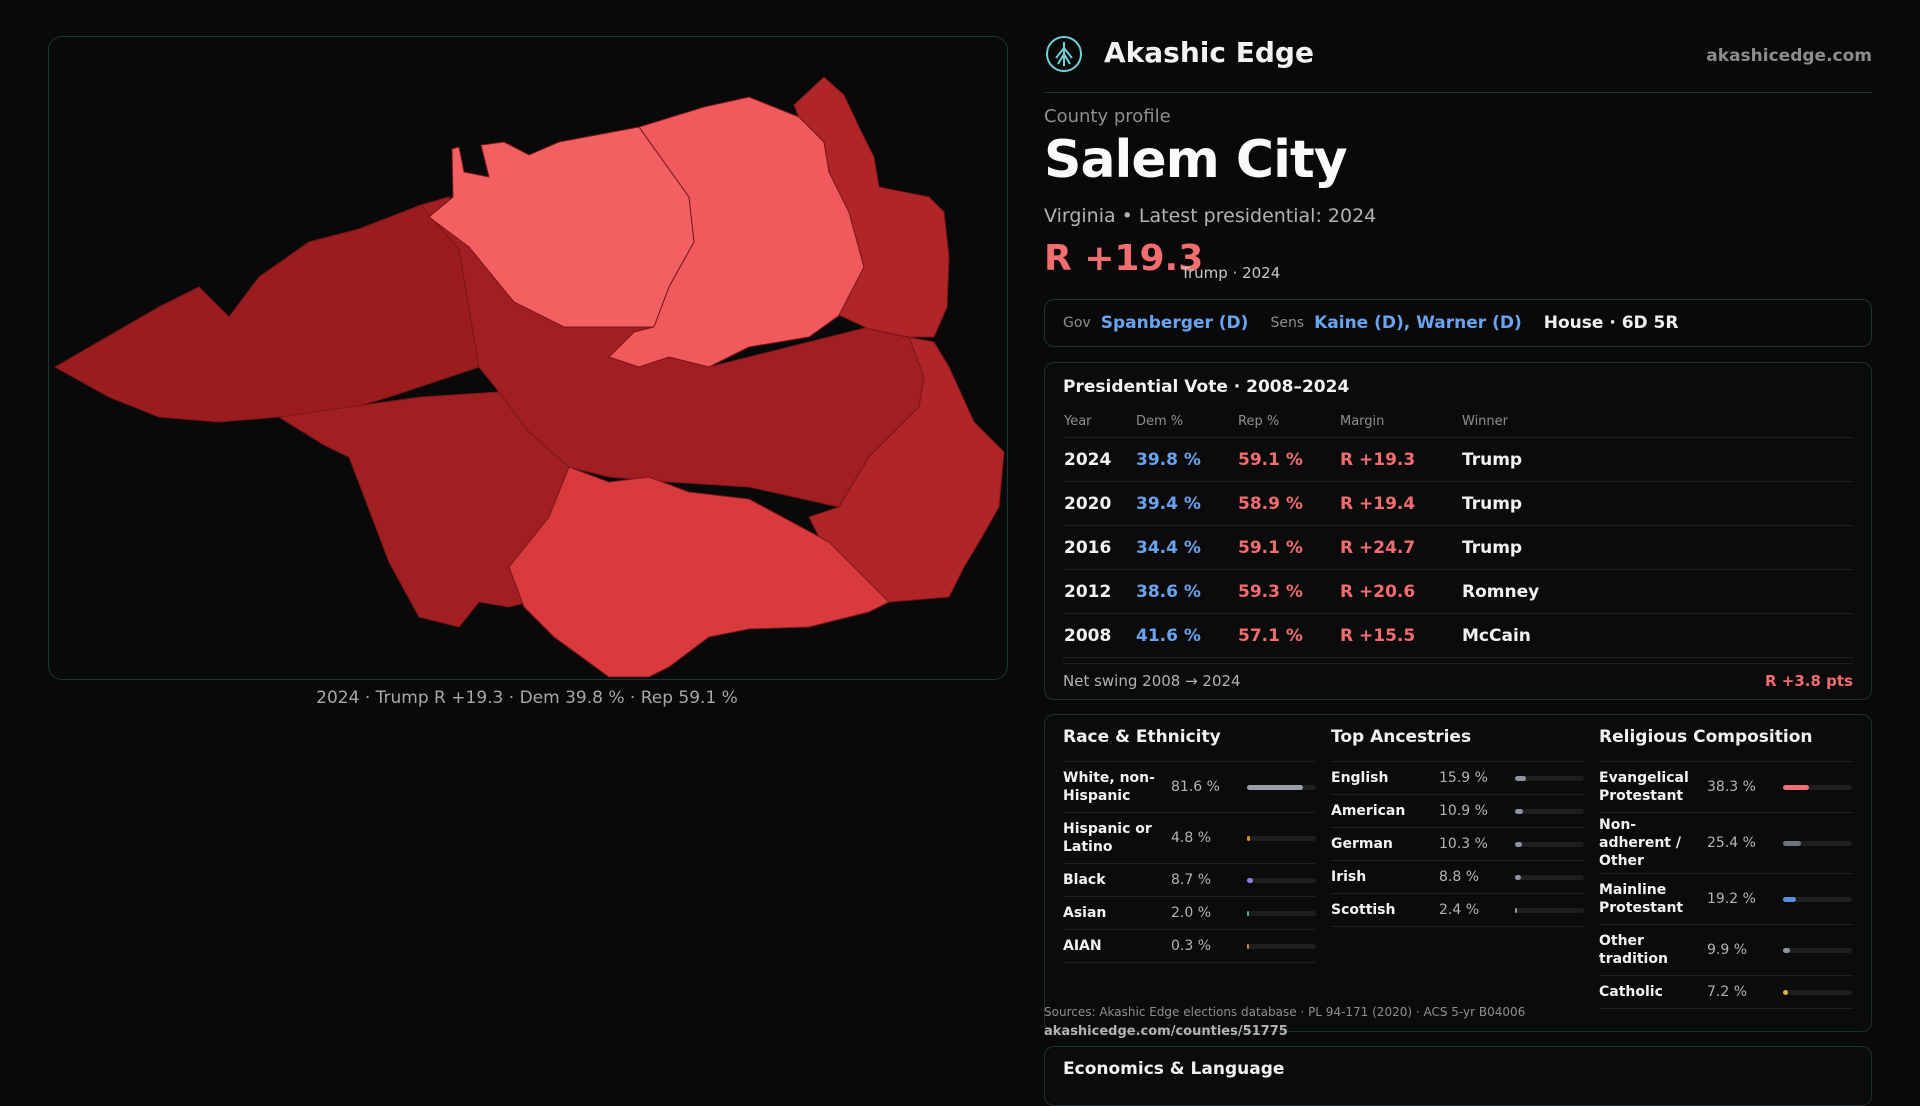 This screenshot has height=1106, width=1920. Describe the element at coordinates (1657, 635) in the screenshot. I see `cell-winner: McCain` at that location.